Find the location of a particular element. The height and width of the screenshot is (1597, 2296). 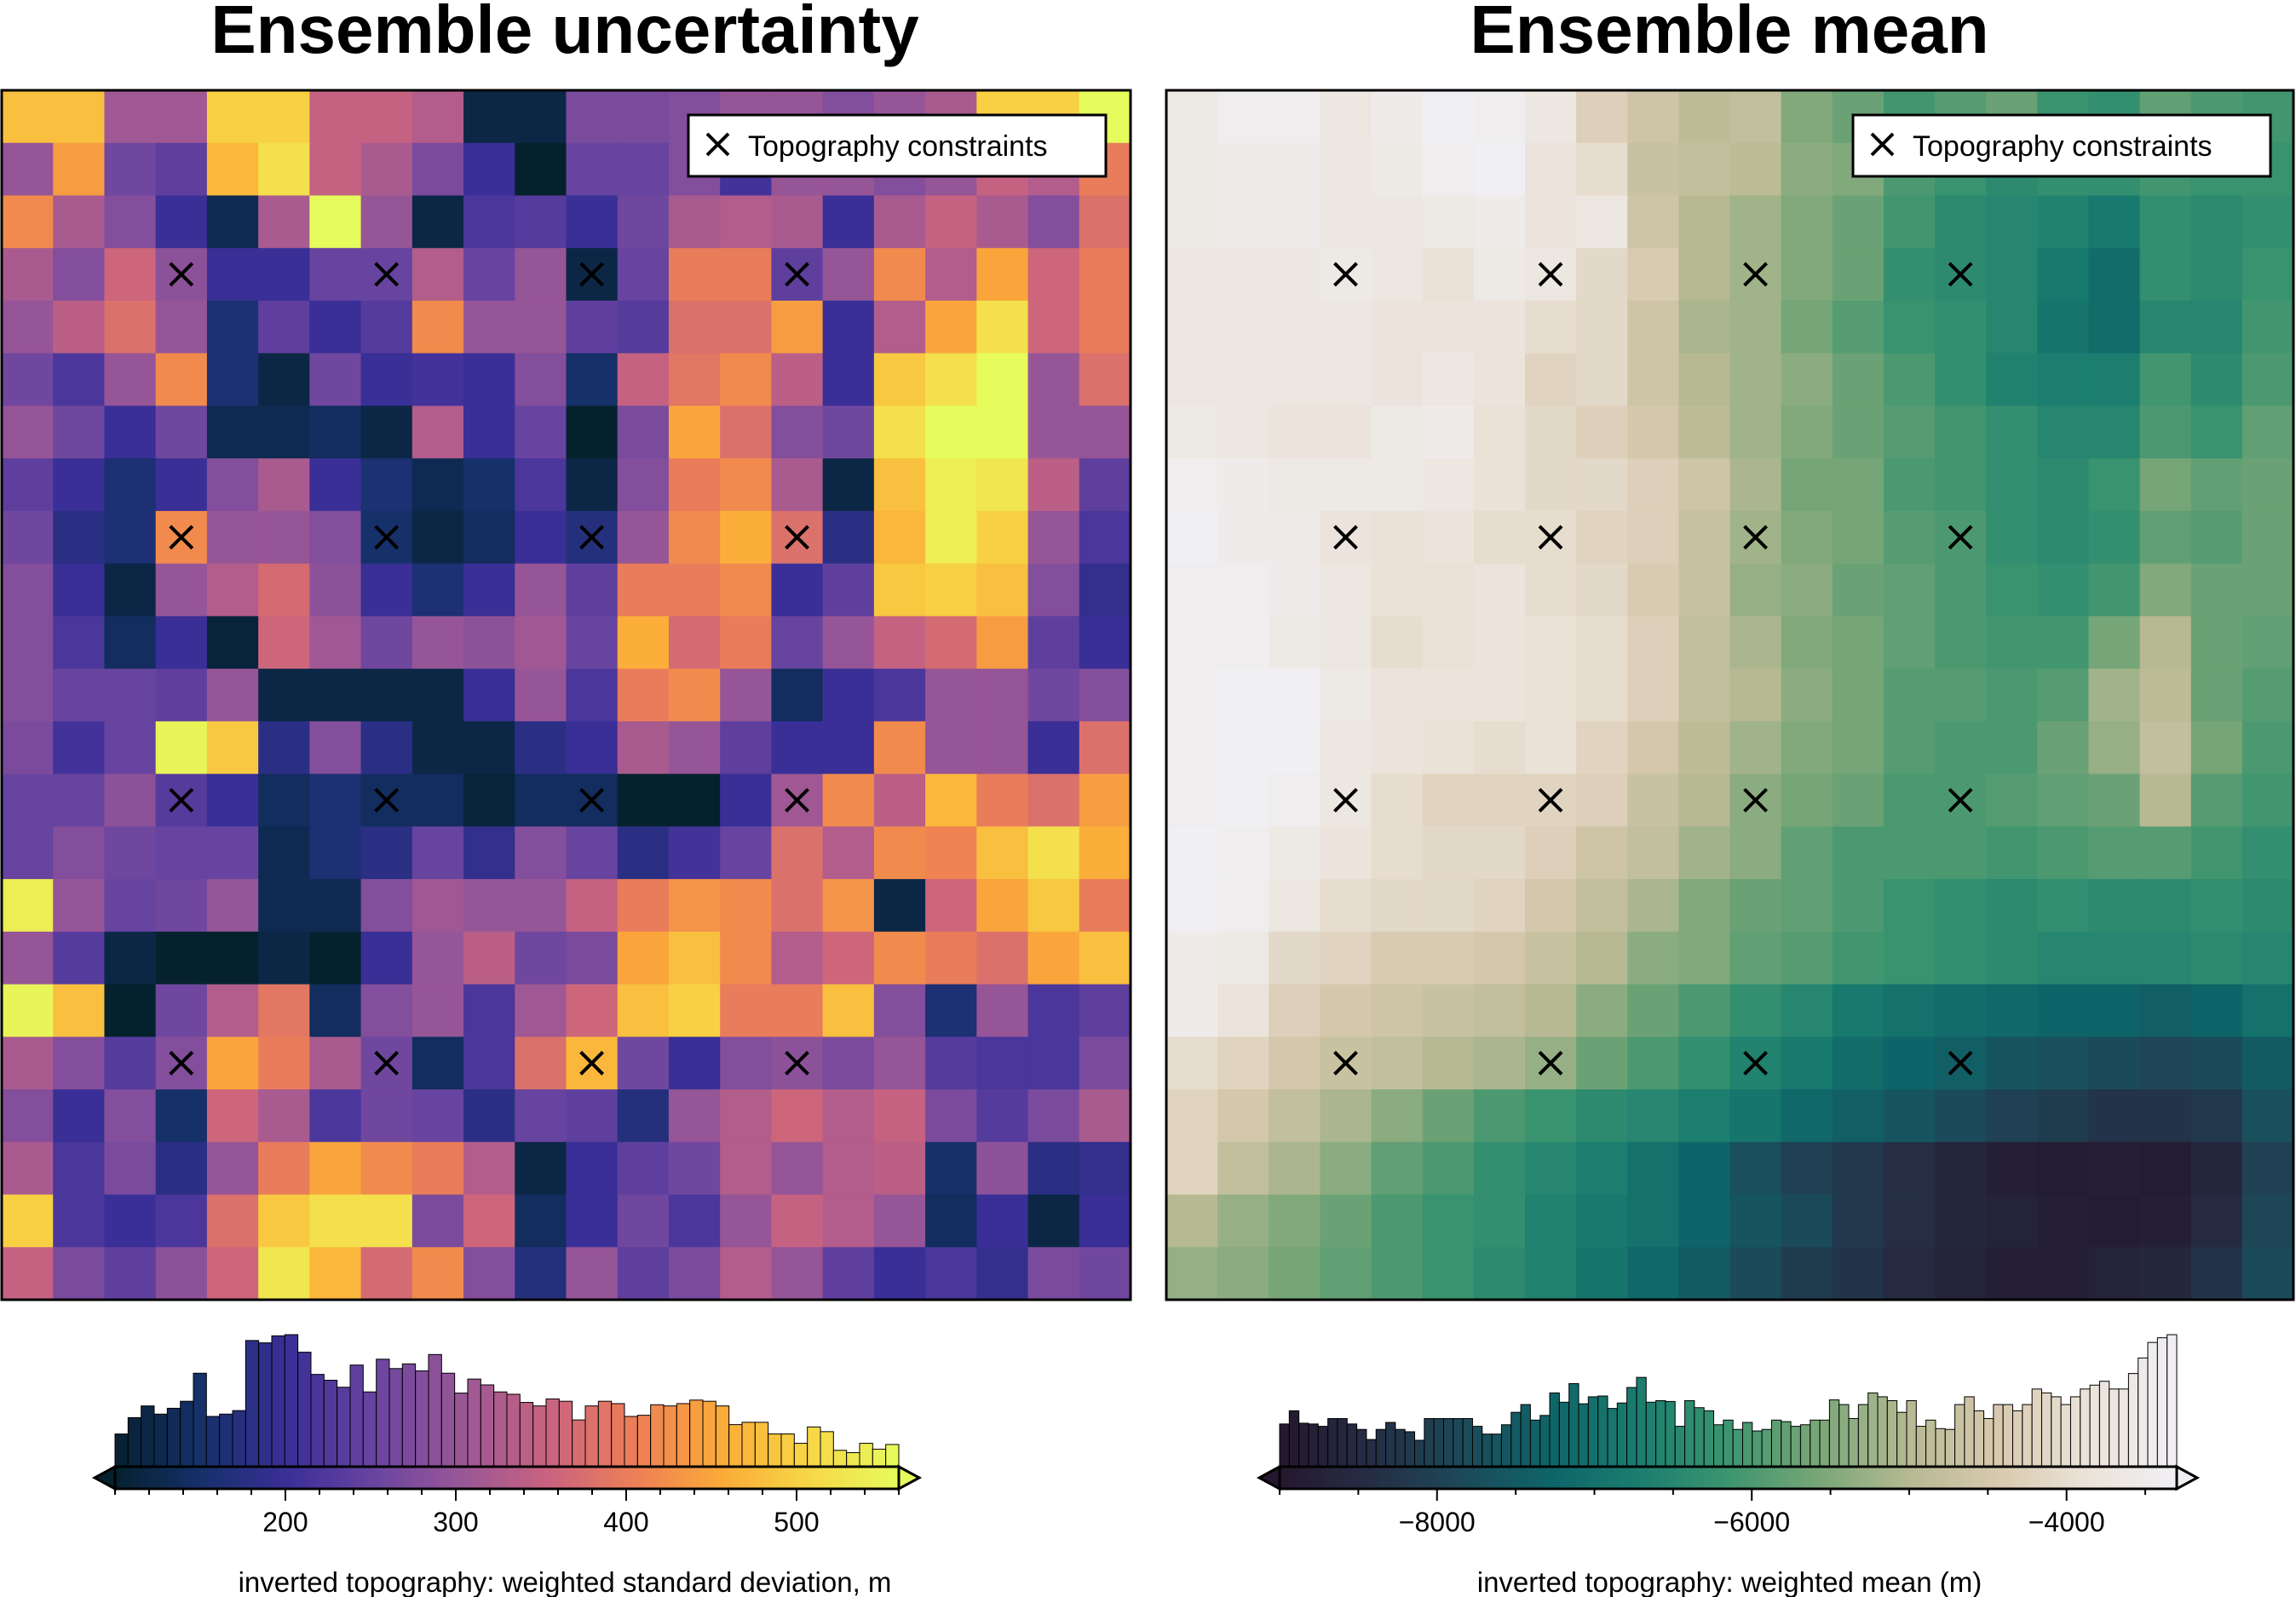

uncertainty-colorbar-gradient is located at coordinates (507, 1478).